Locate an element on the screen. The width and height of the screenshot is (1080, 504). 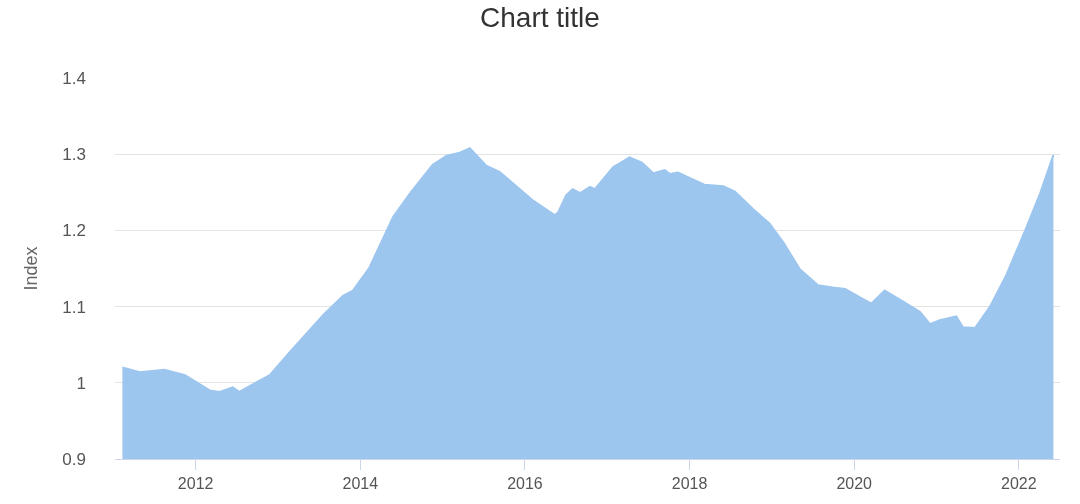
y-tick-label: 1.2 is located at coordinates (74, 231).